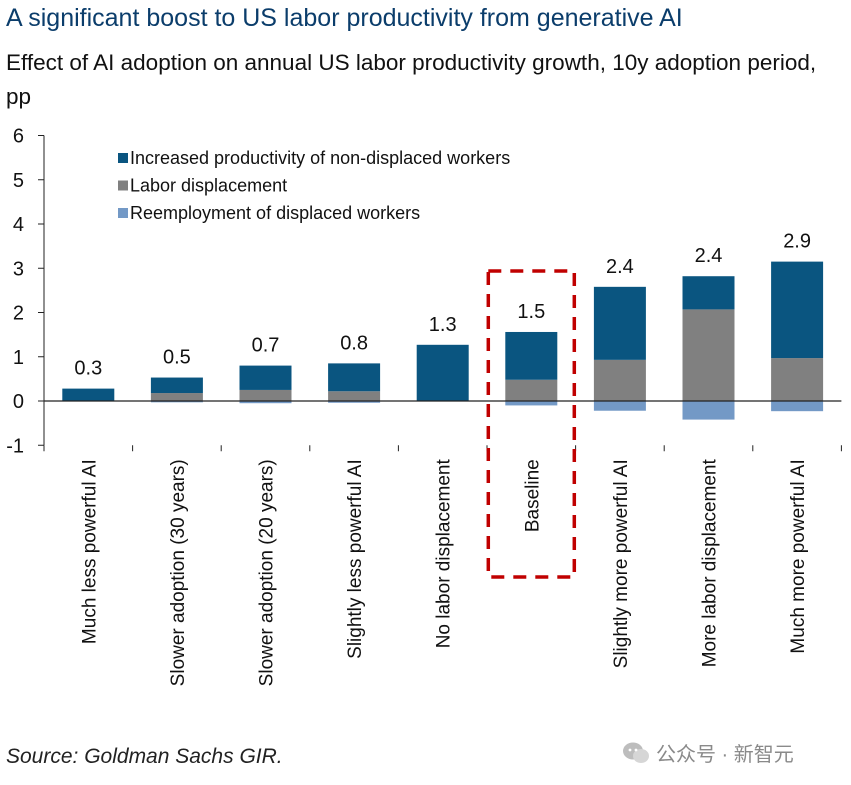 The width and height of the screenshot is (851, 785). Describe the element at coordinates (443, 325) in the screenshot. I see `bar-total-label: 1.3` at that location.